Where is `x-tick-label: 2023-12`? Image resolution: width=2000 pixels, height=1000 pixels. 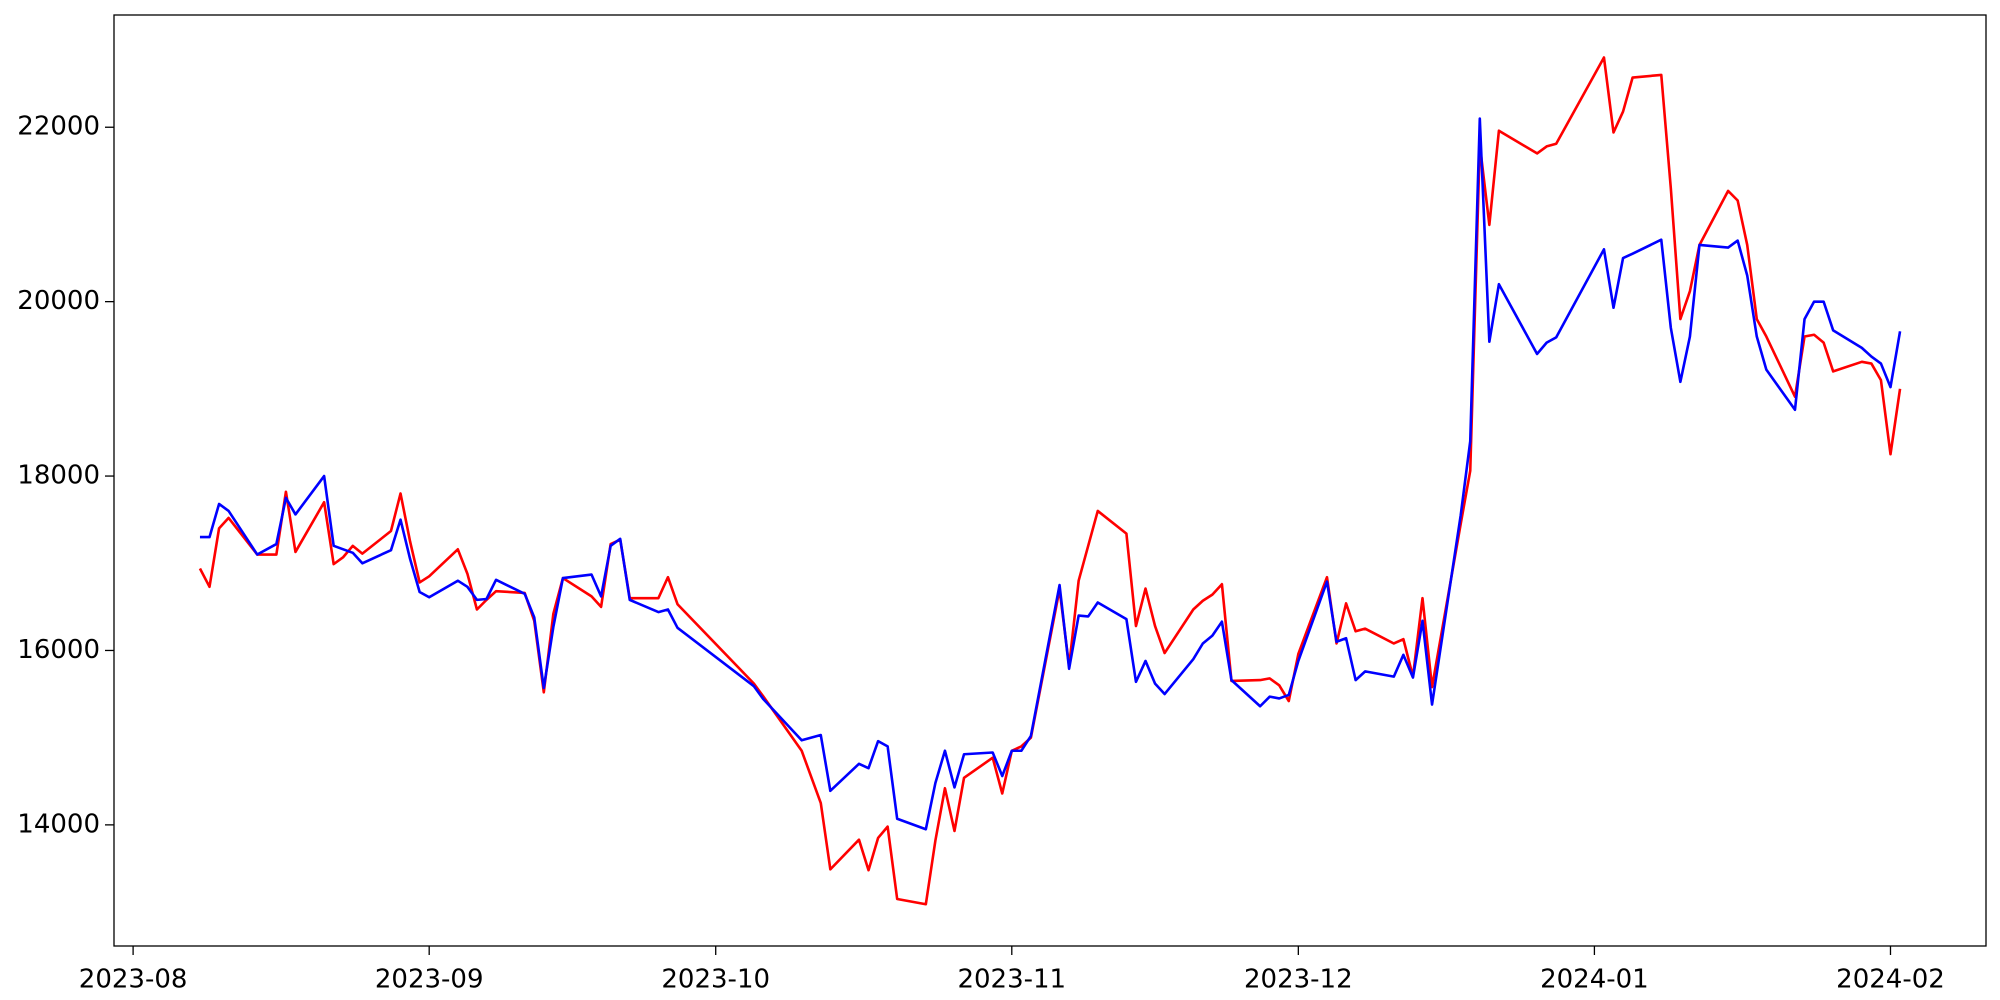 x-tick-label: 2023-12 is located at coordinates (1298, 980).